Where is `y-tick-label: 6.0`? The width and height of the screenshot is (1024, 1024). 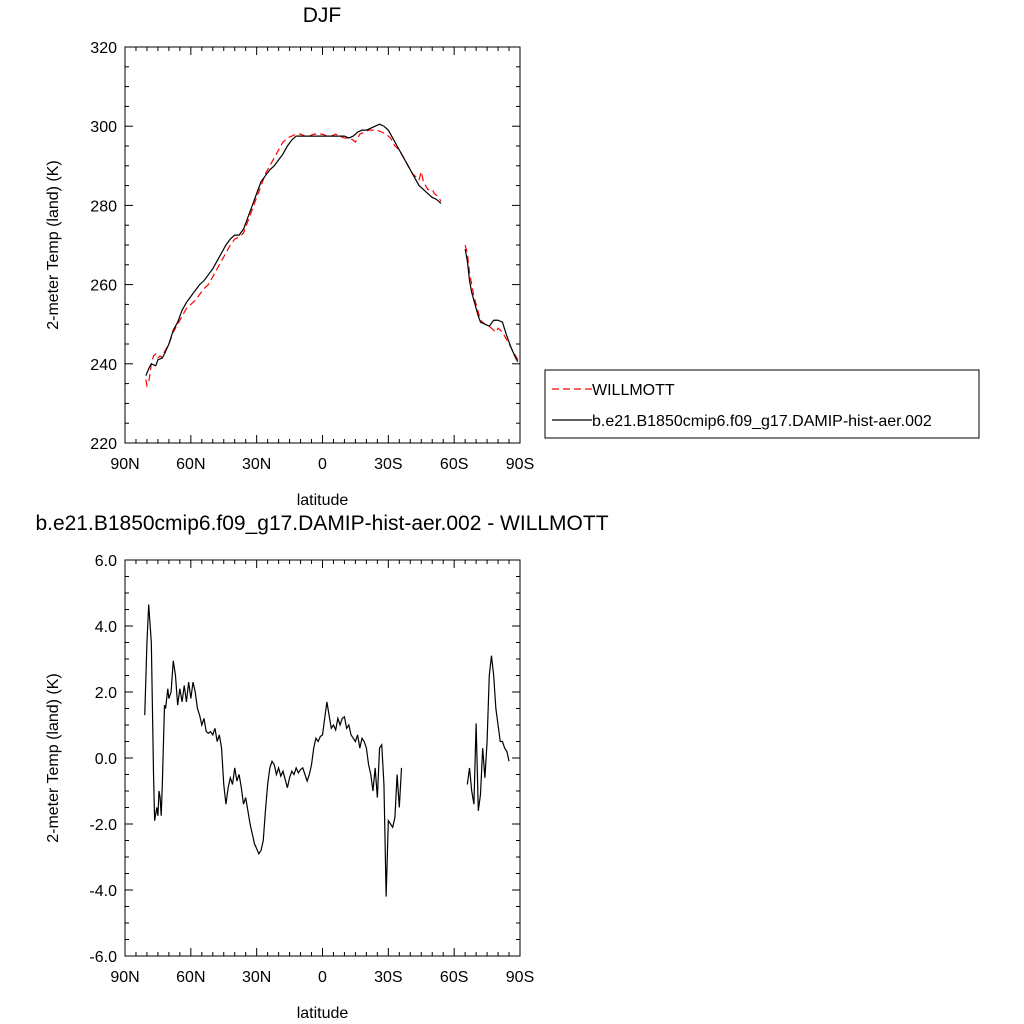
y-tick-label: 6.0 is located at coordinates (106, 561).